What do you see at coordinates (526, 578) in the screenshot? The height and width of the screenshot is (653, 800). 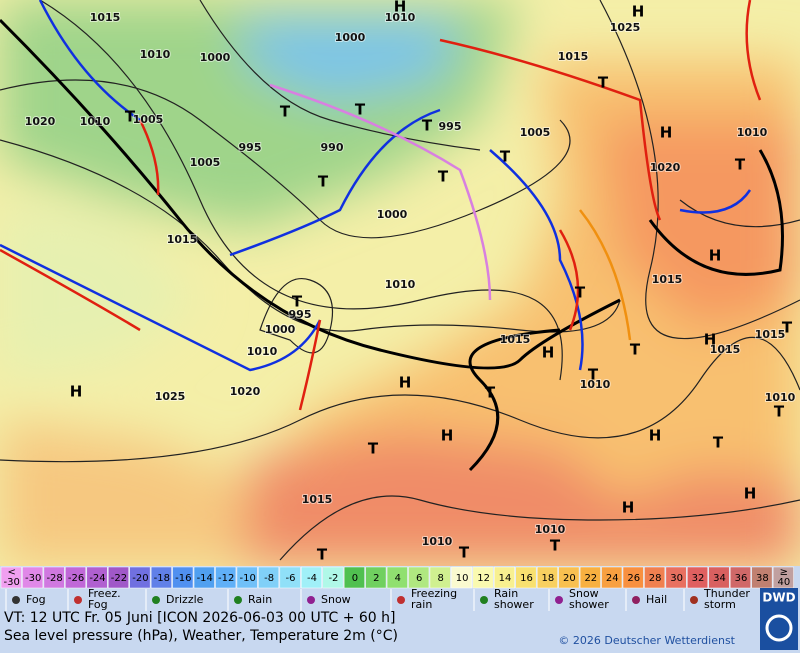 I see `scale-label: 16` at bounding box center [526, 578].